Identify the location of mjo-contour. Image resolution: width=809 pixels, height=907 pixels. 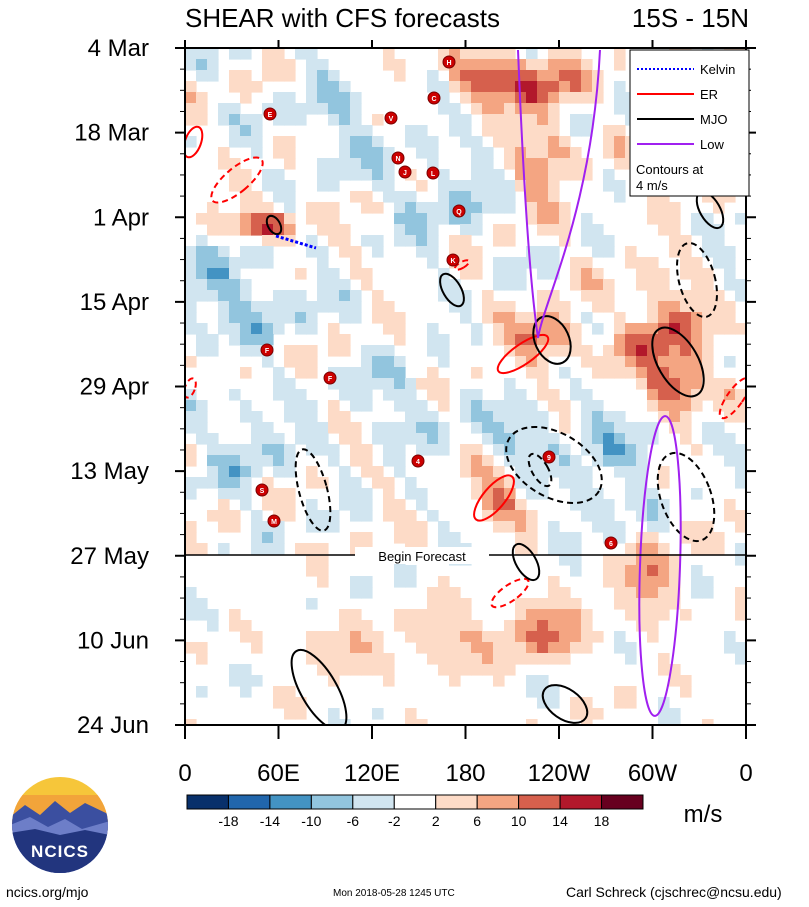
(565, 704).